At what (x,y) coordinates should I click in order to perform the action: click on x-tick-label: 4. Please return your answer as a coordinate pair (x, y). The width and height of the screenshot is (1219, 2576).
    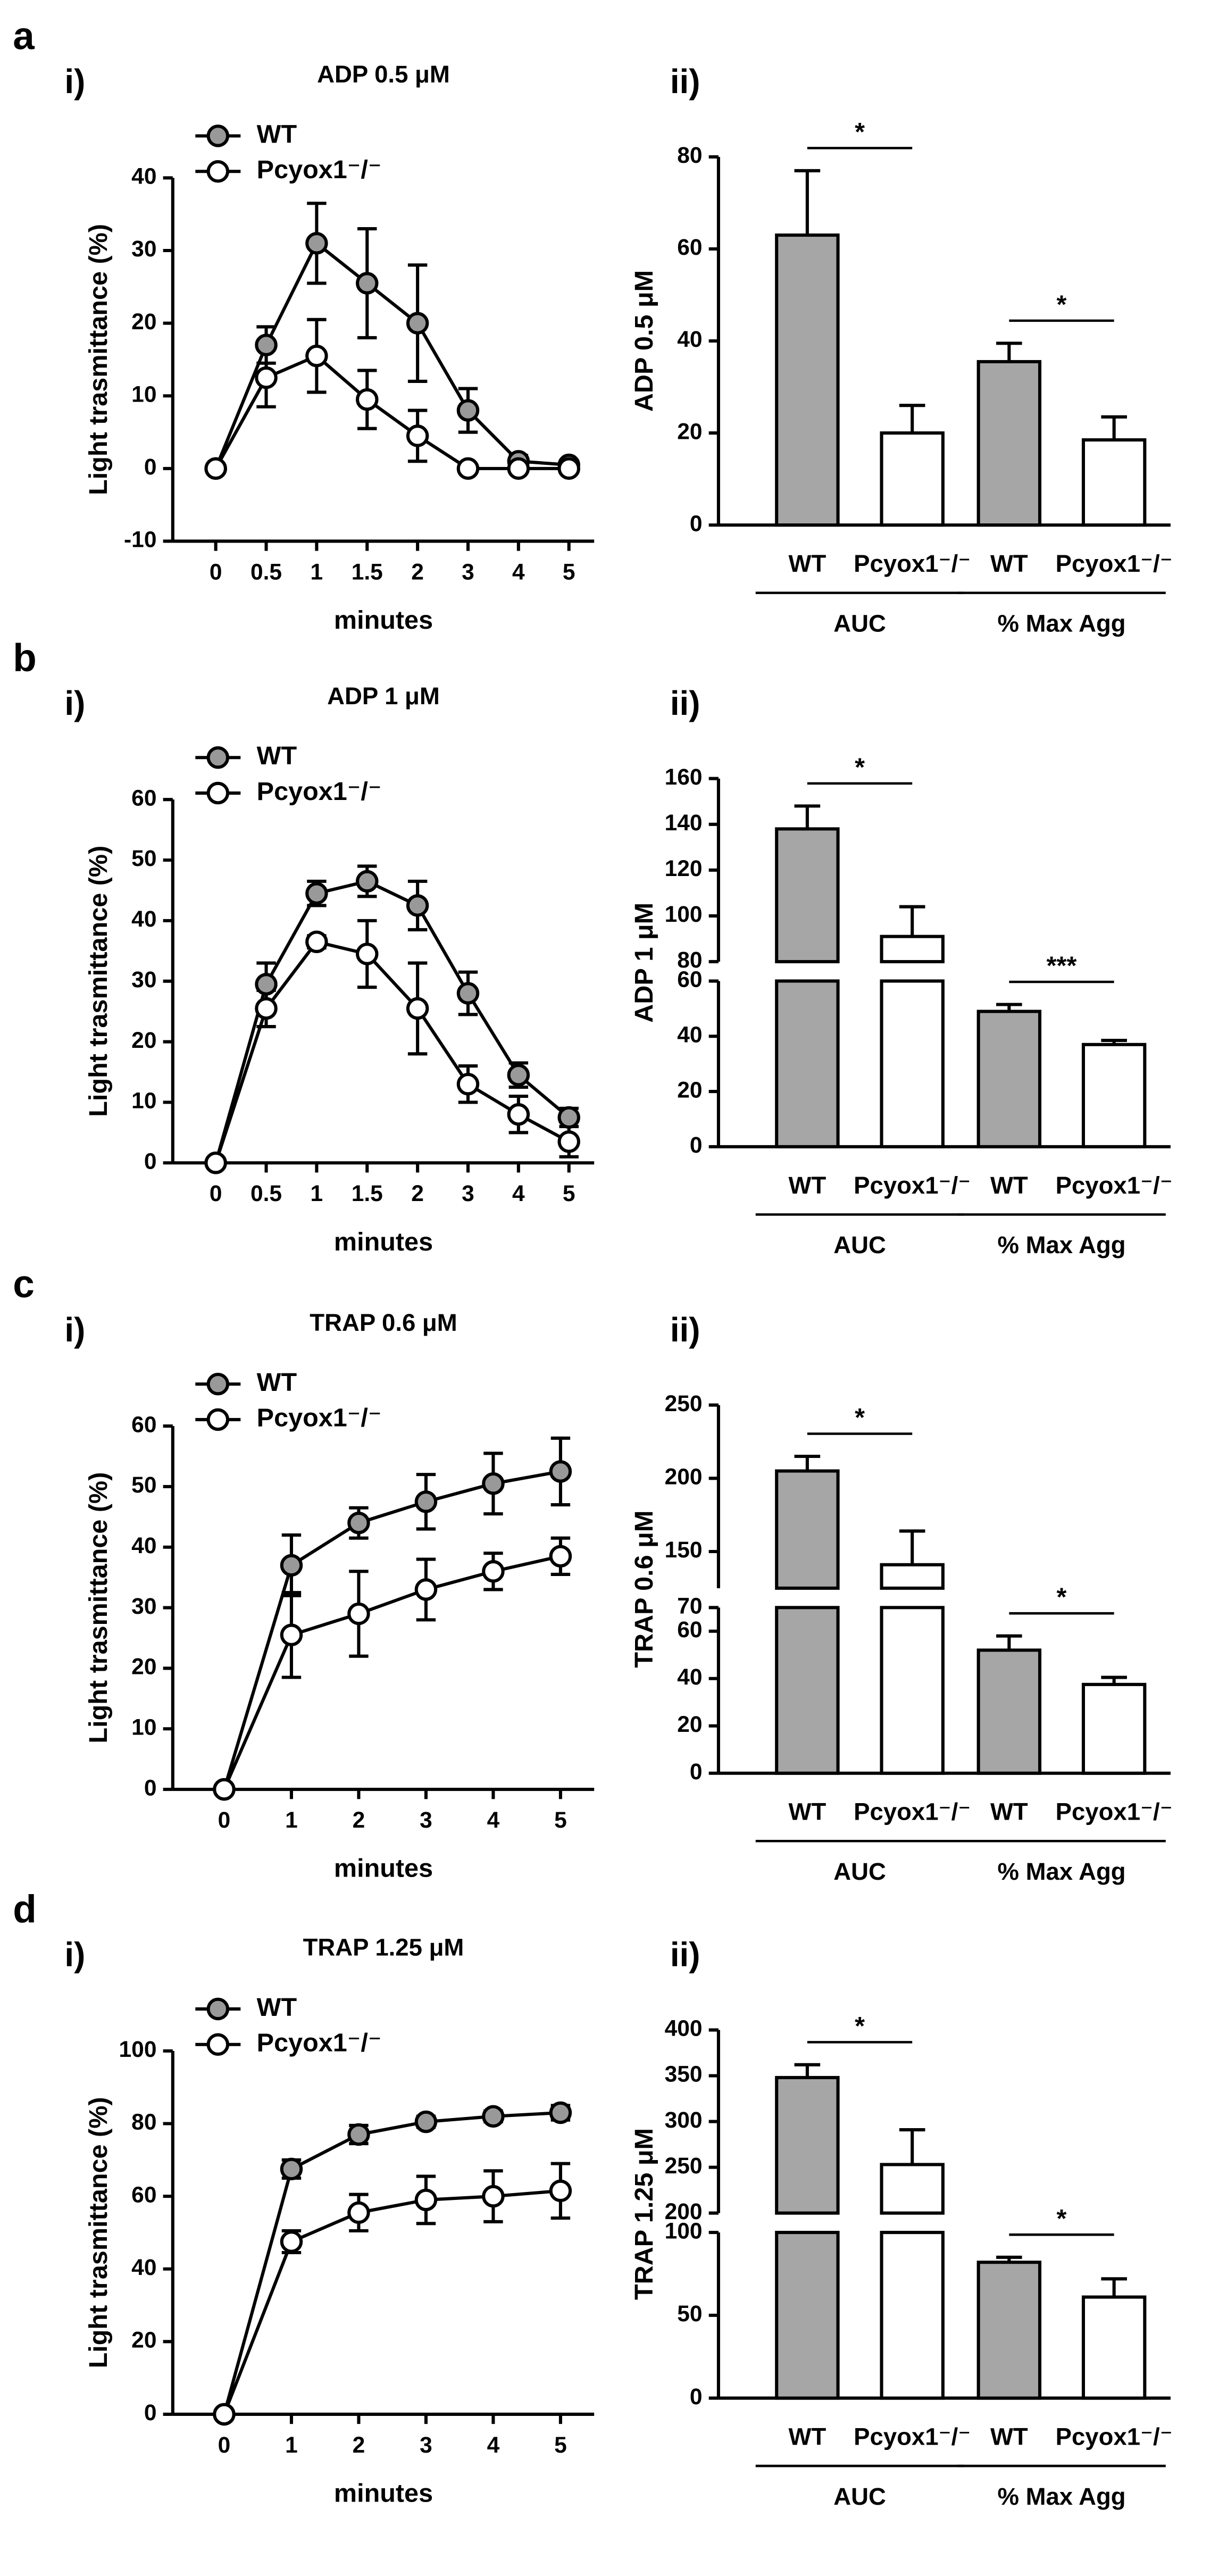
    Looking at the image, I should click on (518, 572).